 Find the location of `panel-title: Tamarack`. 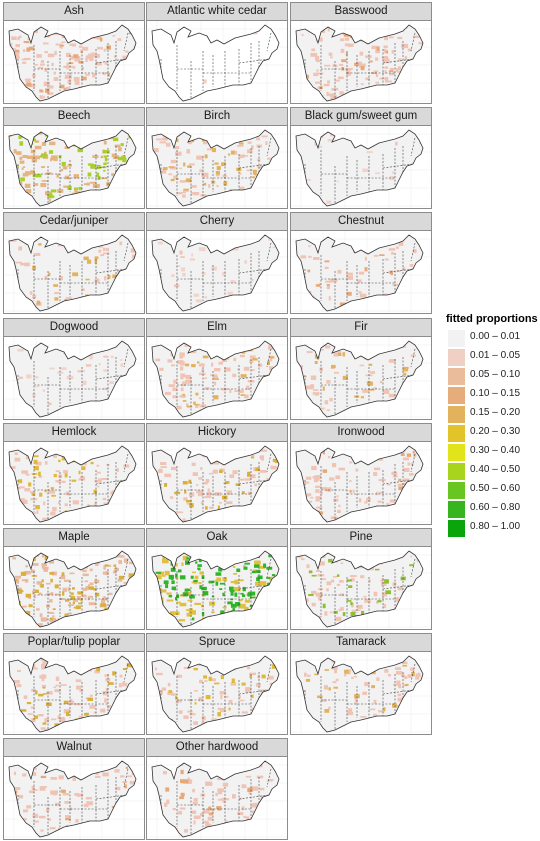

panel-title: Tamarack is located at coordinates (361, 643).